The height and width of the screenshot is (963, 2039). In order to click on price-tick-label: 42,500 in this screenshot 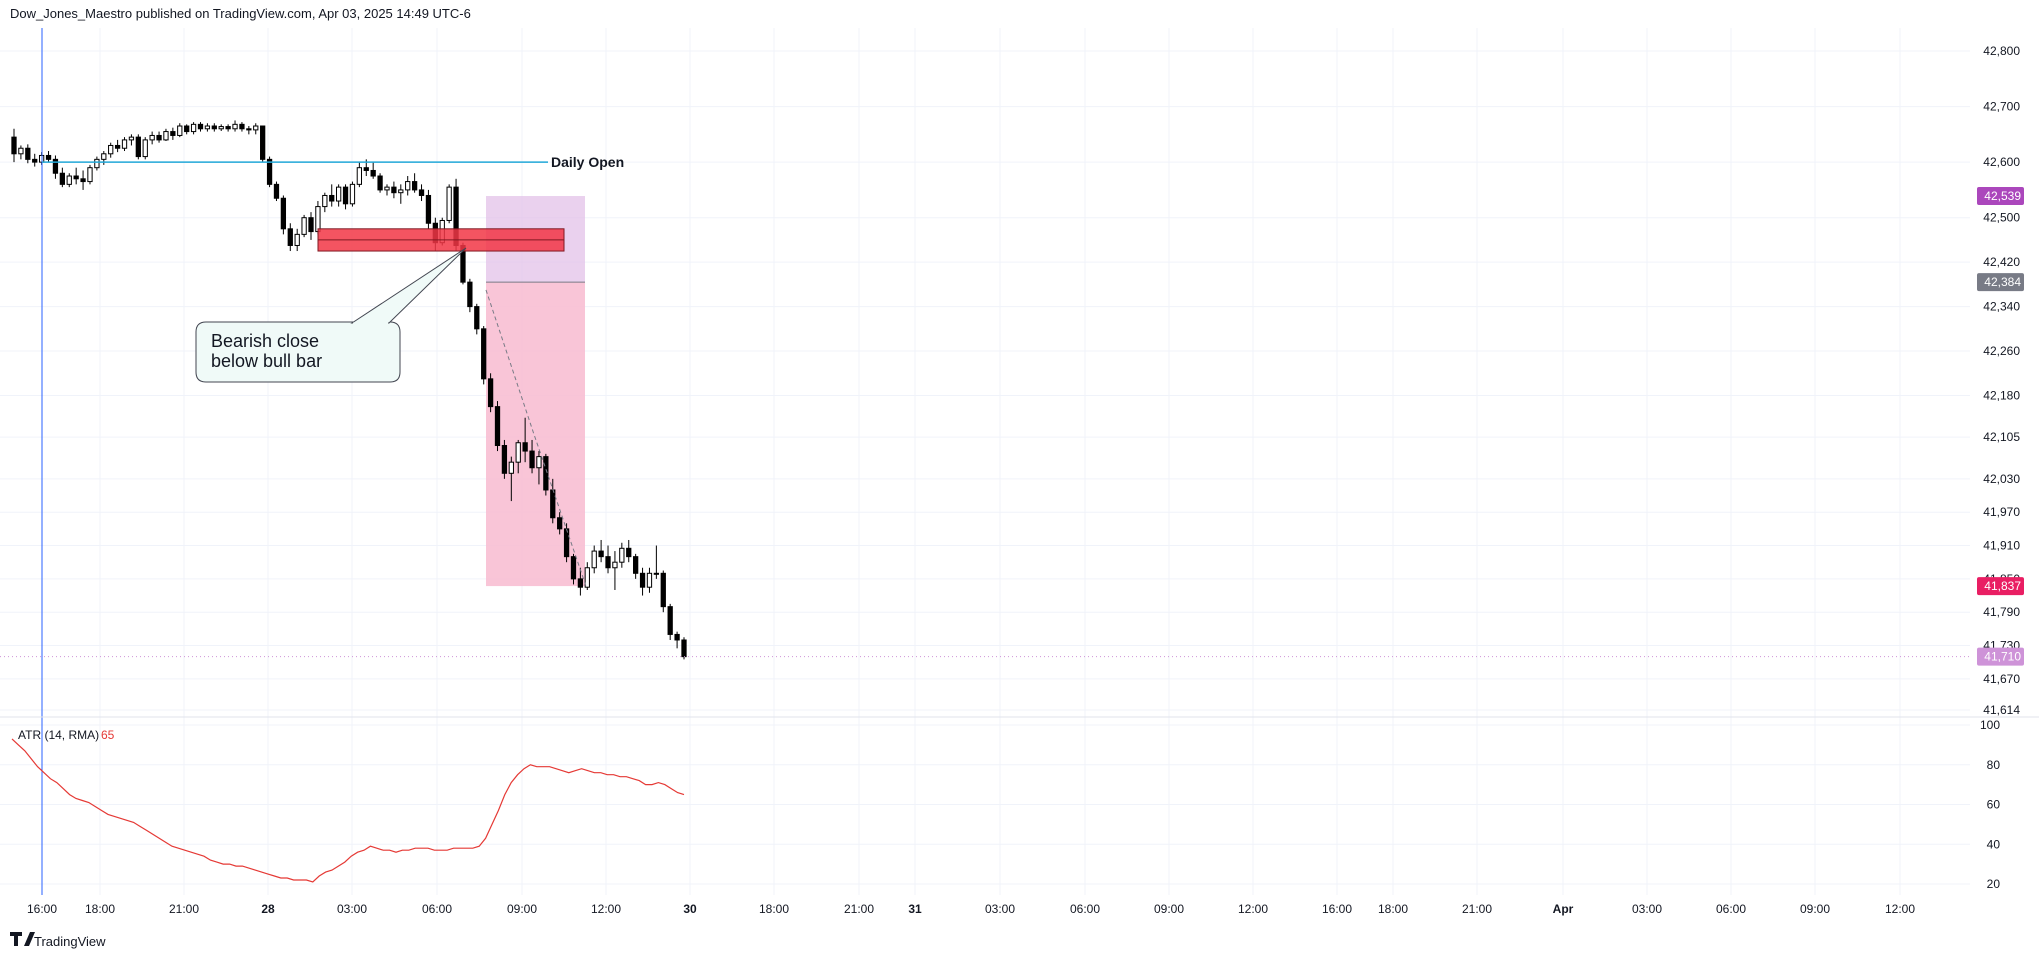, I will do `click(2001, 218)`.